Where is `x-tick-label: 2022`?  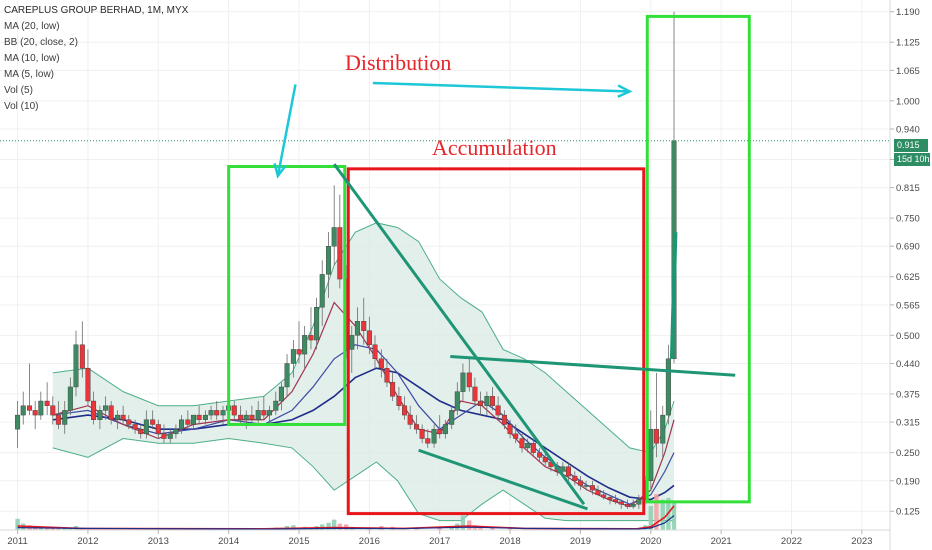 x-tick-label: 2022 is located at coordinates (791, 541).